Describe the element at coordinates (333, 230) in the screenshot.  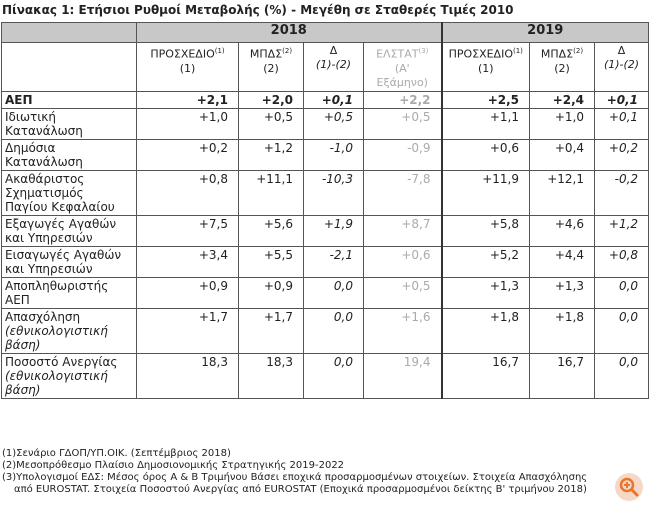
I see `cell-value: +1,9` at that location.